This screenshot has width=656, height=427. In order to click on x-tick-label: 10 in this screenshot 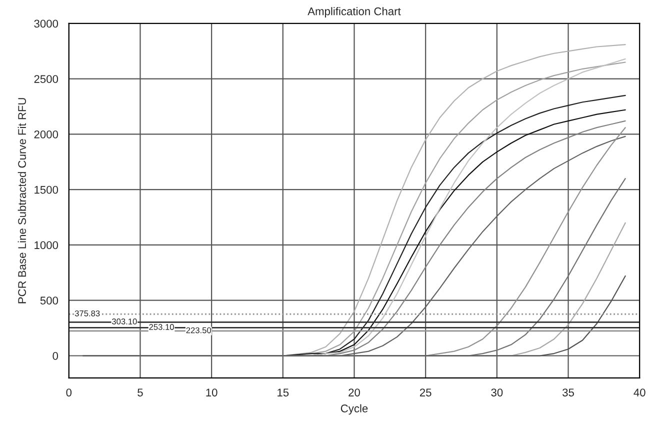, I will do `click(212, 392)`.